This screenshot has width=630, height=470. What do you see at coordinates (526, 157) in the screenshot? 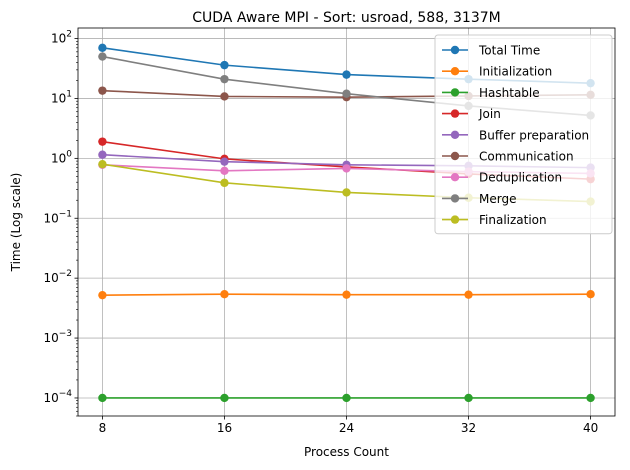
I see `legend-label: Communication` at bounding box center [526, 157].